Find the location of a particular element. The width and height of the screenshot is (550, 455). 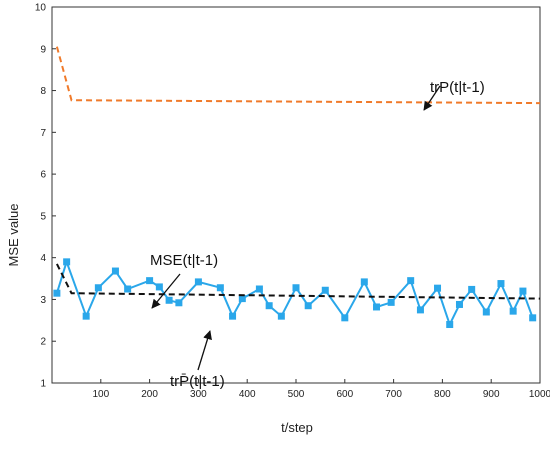

y-tick-label: 2 is located at coordinates (43, 342).